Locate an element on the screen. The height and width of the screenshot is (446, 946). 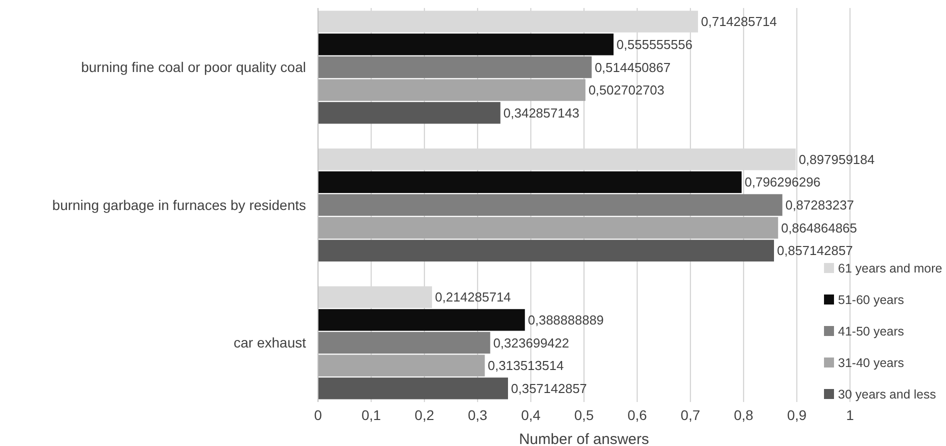
x-tick-label: 0,4 is located at coordinates (531, 415).